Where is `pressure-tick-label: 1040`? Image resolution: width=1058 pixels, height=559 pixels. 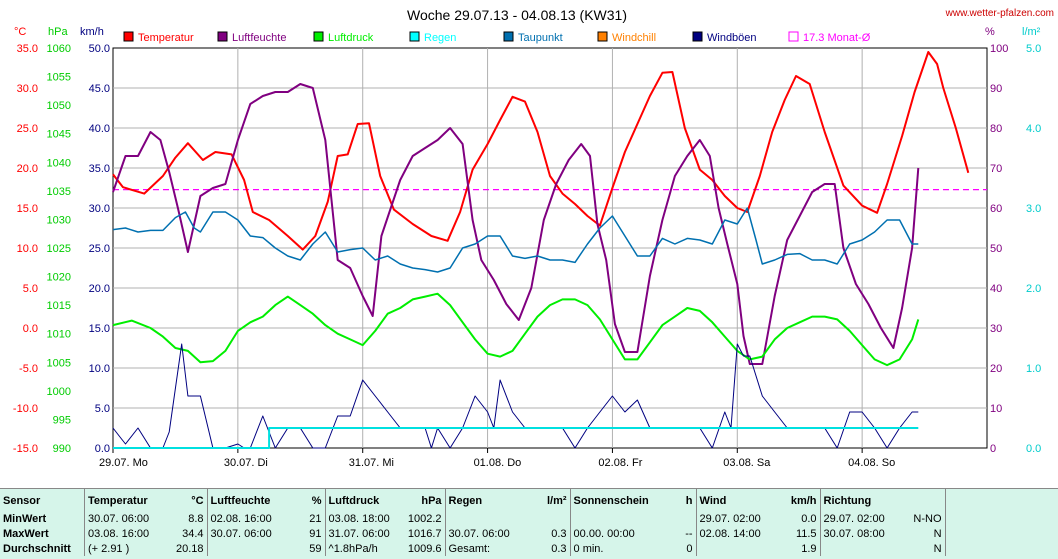
pressure-tick-label: 1040 is located at coordinates (59, 163).